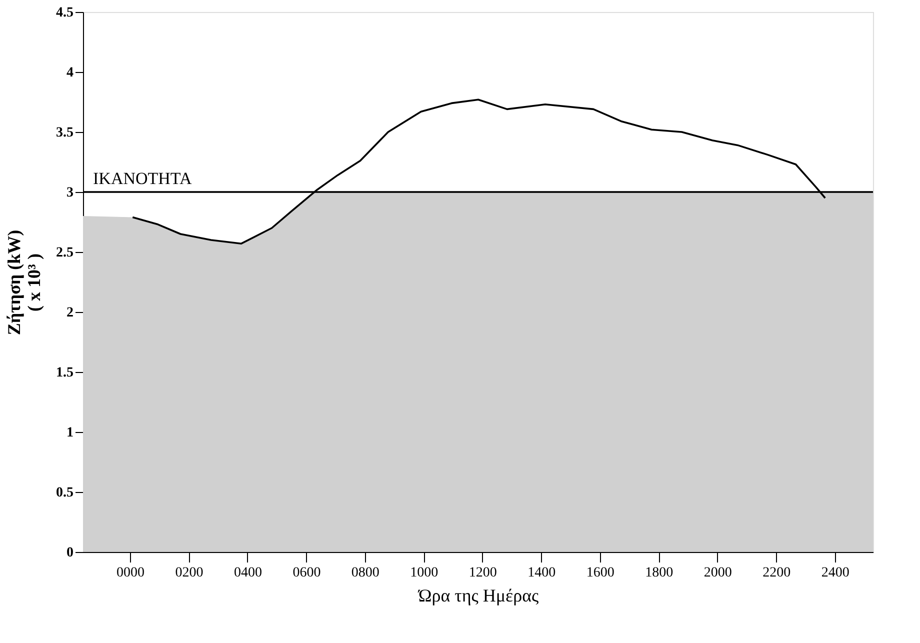  Describe the element at coordinates (306, 573) in the screenshot. I see `x-tick-label: 0600` at that location.